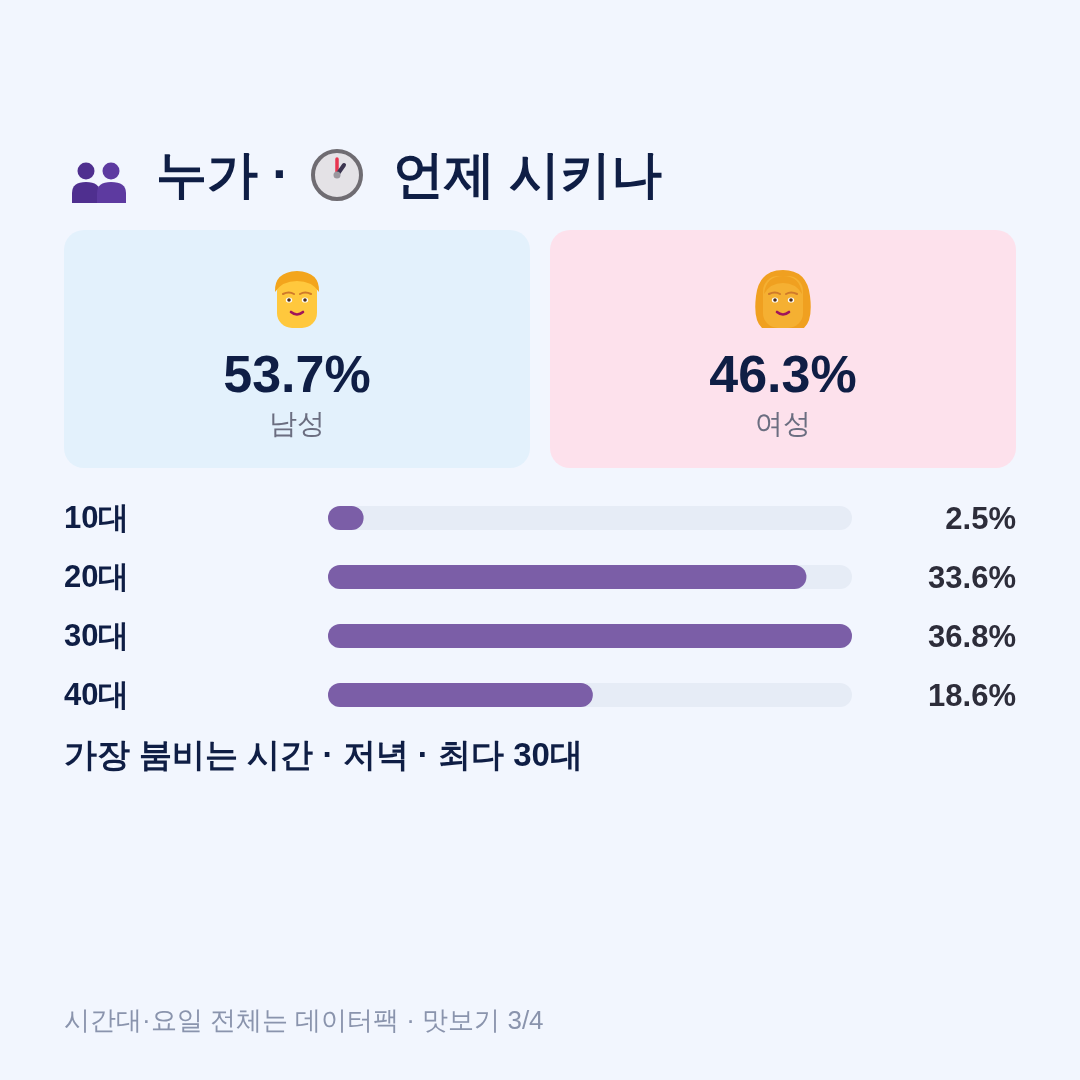 The height and width of the screenshot is (1080, 1080). I want to click on data-label: 36.8%, so click(972, 636).